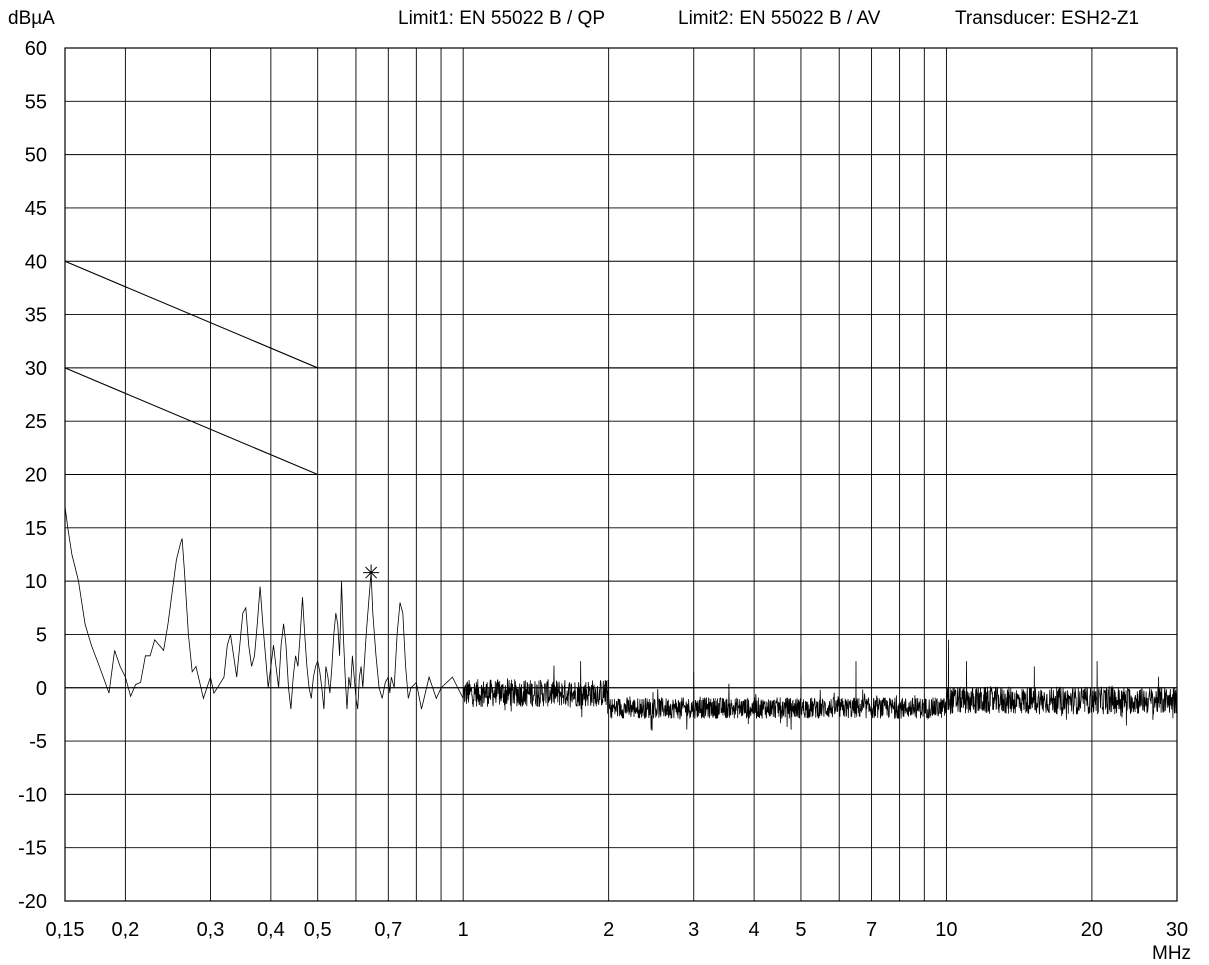 The width and height of the screenshot is (1209, 965). I want to click on y-tick-label: 20, so click(36, 476).